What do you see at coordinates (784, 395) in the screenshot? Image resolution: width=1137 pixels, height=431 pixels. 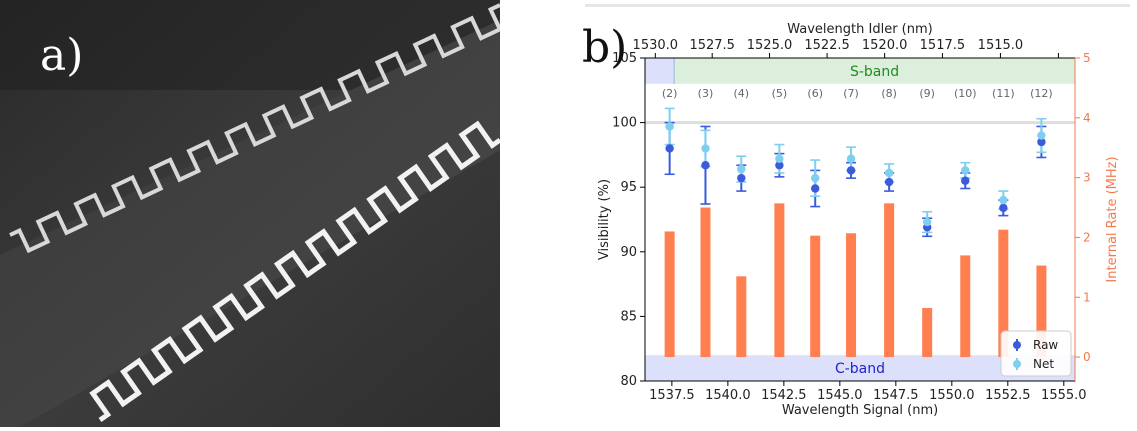 I see `x-tick-label: 1542.5` at bounding box center [784, 395].